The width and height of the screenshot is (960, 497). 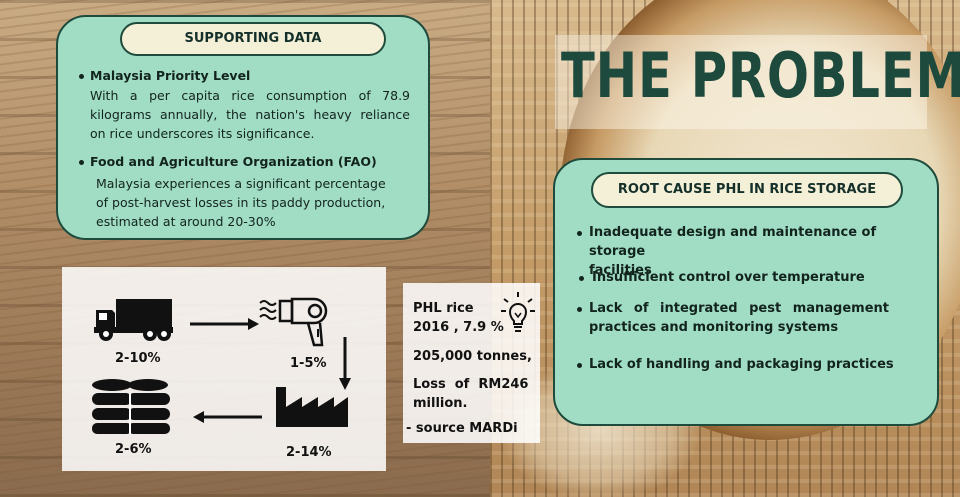 What do you see at coordinates (518, 312) in the screenshot?
I see `lightbulb-icon` at bounding box center [518, 312].